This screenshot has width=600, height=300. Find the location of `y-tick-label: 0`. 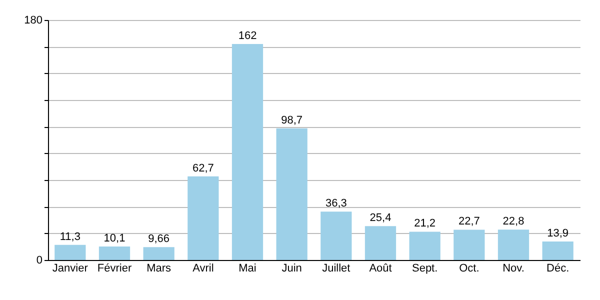

y-tick-label: 0 is located at coordinates (39, 260).